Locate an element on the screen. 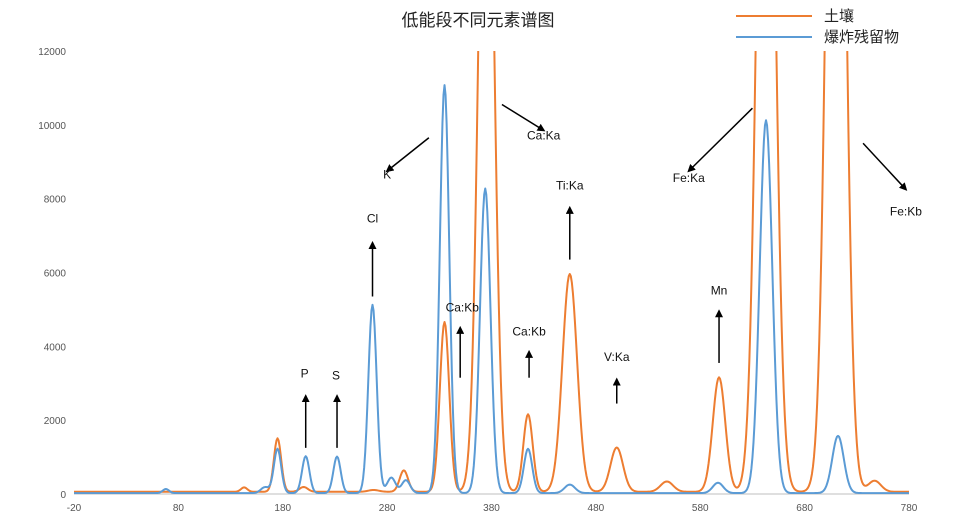 Image resolution: width=958 pixels, height=523 pixels. x-tick-label: 780 is located at coordinates (909, 508).